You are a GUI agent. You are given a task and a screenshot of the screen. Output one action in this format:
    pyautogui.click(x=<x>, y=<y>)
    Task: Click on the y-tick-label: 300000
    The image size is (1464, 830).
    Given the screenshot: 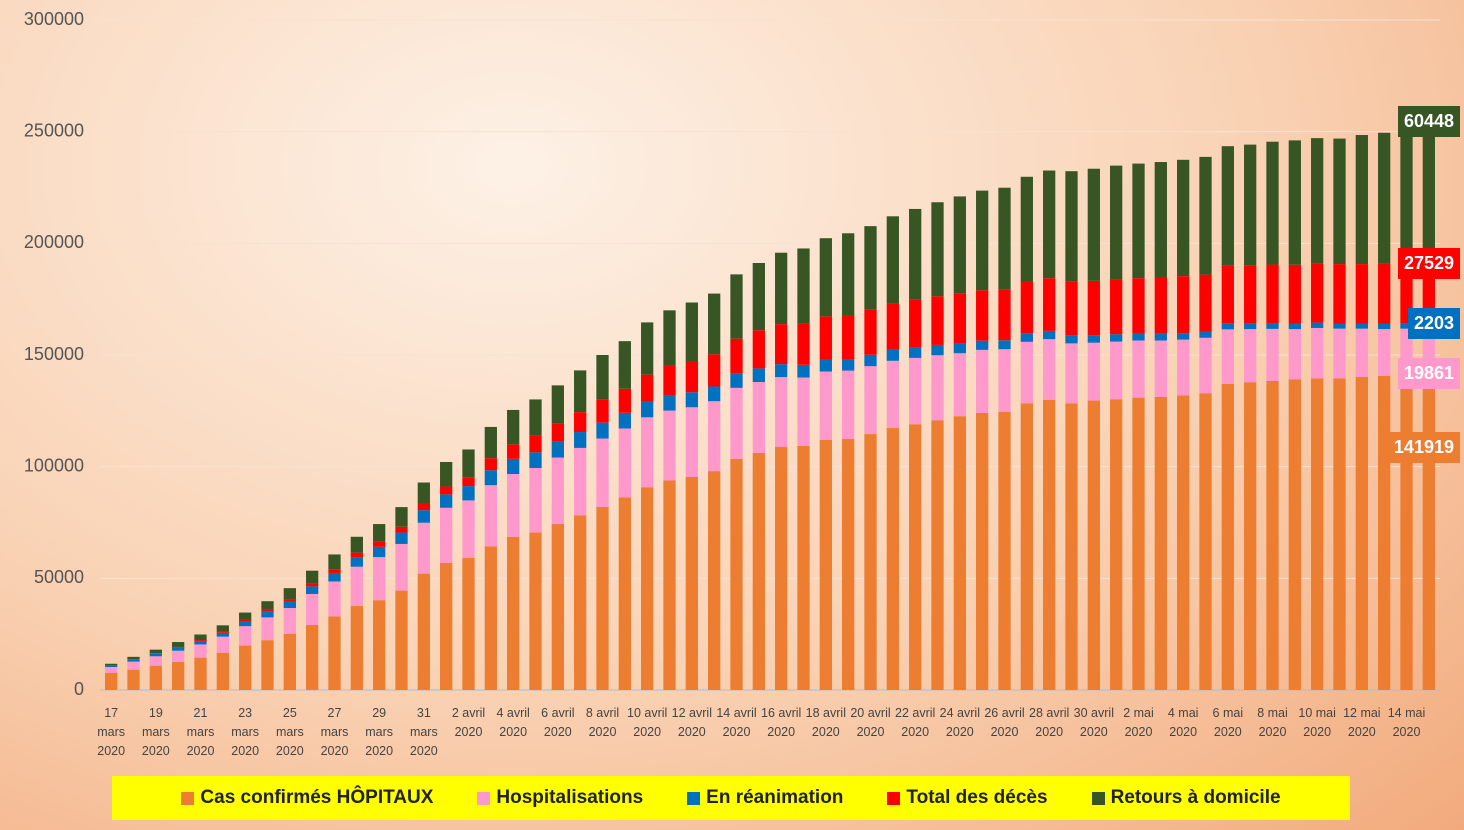 What is the action you would take?
    pyautogui.click(x=54, y=19)
    